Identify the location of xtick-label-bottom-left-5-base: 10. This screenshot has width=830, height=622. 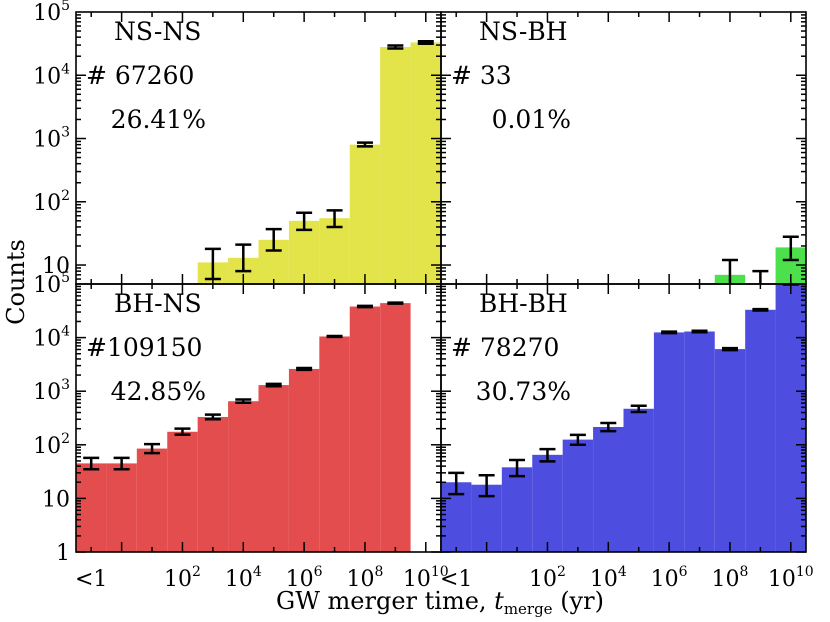
(417, 579).